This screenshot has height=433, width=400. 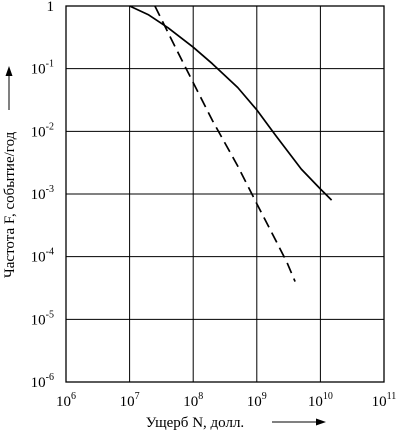 I want to click on y-tick-label: 10⁻², so click(x=42, y=130).